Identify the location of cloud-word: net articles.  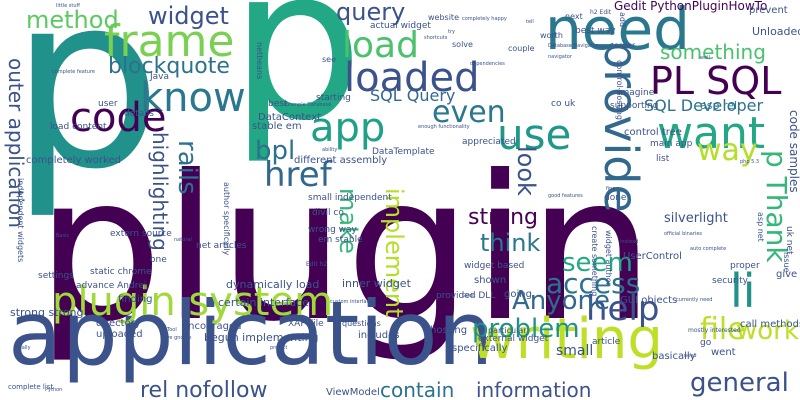
(221, 246).